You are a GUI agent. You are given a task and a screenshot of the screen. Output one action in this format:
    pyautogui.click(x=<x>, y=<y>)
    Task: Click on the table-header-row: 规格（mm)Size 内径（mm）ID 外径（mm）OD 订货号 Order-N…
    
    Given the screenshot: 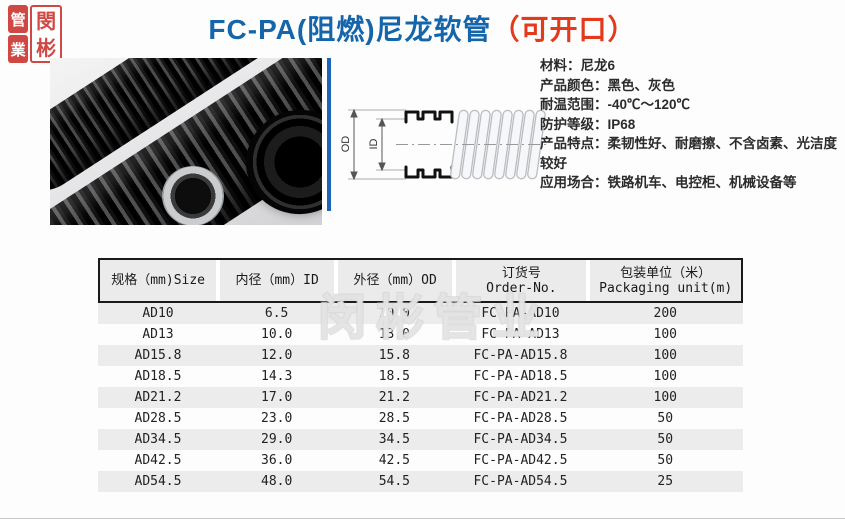 What is the action you would take?
    pyautogui.click(x=420, y=280)
    